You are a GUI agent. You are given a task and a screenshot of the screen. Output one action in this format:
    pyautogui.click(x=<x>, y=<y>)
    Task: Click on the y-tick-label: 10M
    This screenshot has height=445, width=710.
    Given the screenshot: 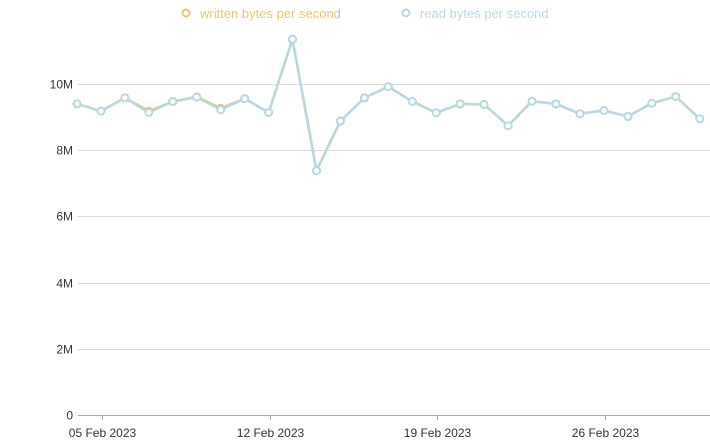 What is the action you would take?
    pyautogui.click(x=61, y=85)
    